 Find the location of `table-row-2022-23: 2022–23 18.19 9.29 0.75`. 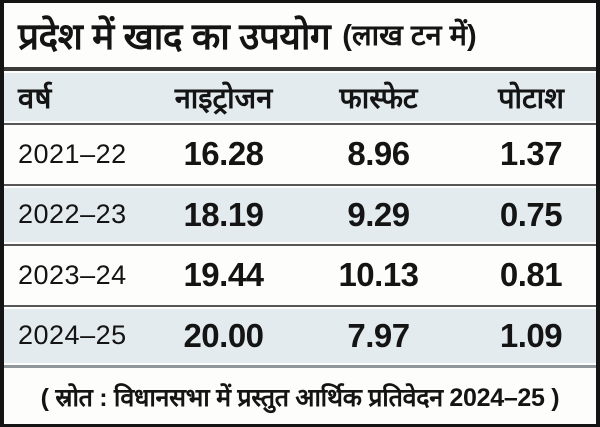

table-row-2022-23: 2022–23 18.19 9.29 0.75 is located at coordinates (300, 214).